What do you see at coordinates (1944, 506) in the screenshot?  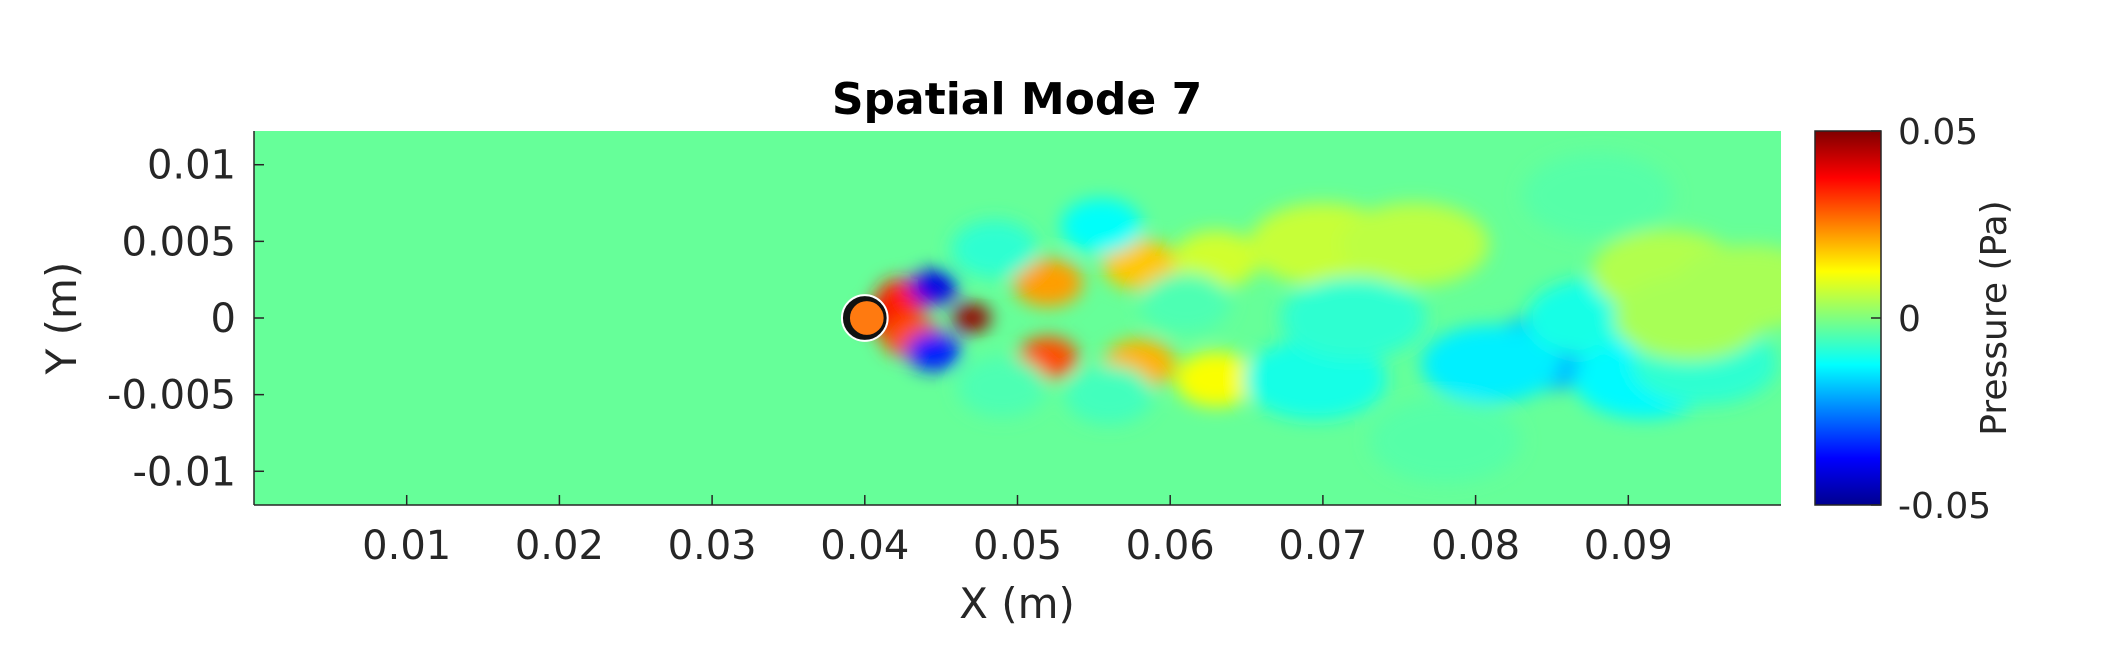 I see `colorbar-tick-label: -0.05` at bounding box center [1944, 506].